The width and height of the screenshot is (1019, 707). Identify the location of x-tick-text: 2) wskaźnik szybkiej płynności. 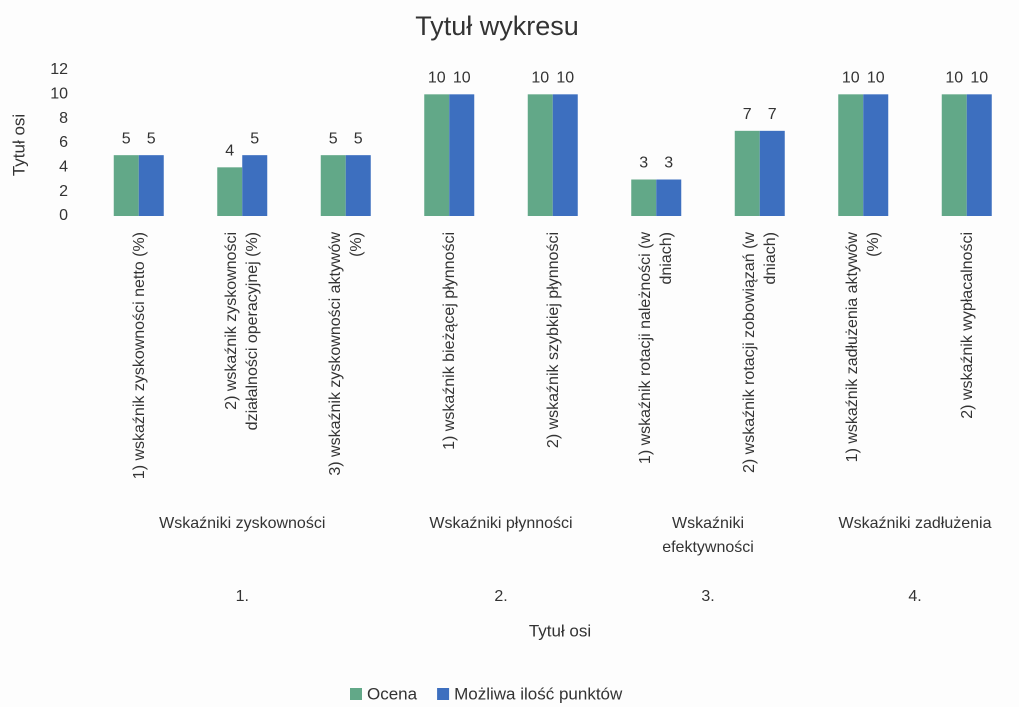
(553, 340).